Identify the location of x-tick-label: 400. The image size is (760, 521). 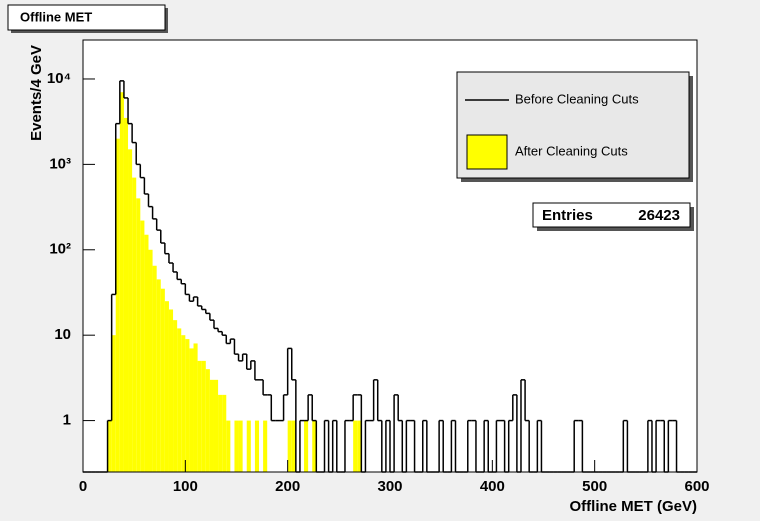
(492, 486).